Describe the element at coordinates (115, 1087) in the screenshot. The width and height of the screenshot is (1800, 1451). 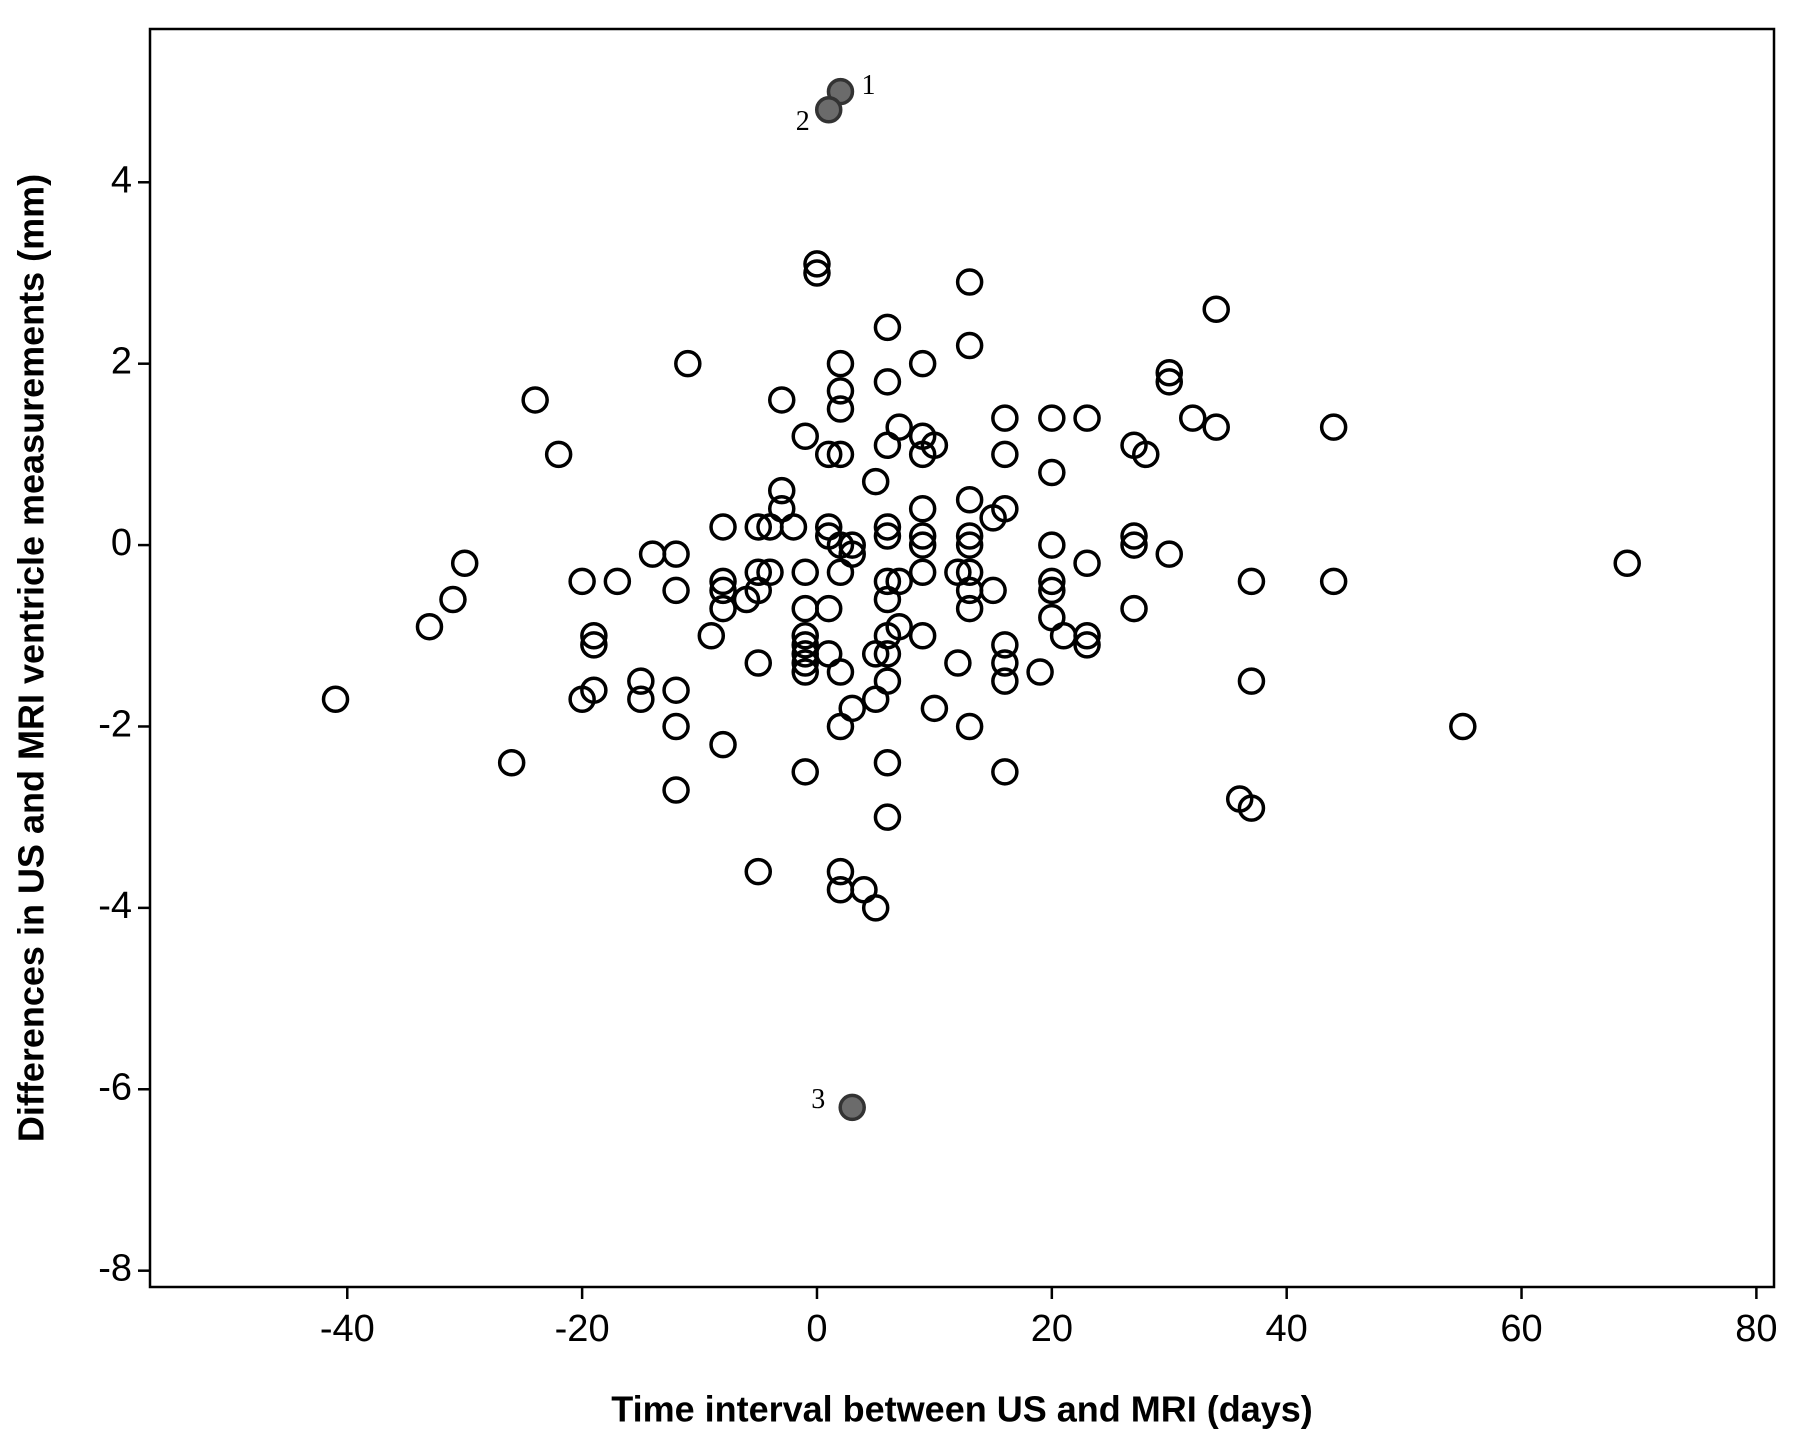
I see `y-tick-label: -6` at that location.